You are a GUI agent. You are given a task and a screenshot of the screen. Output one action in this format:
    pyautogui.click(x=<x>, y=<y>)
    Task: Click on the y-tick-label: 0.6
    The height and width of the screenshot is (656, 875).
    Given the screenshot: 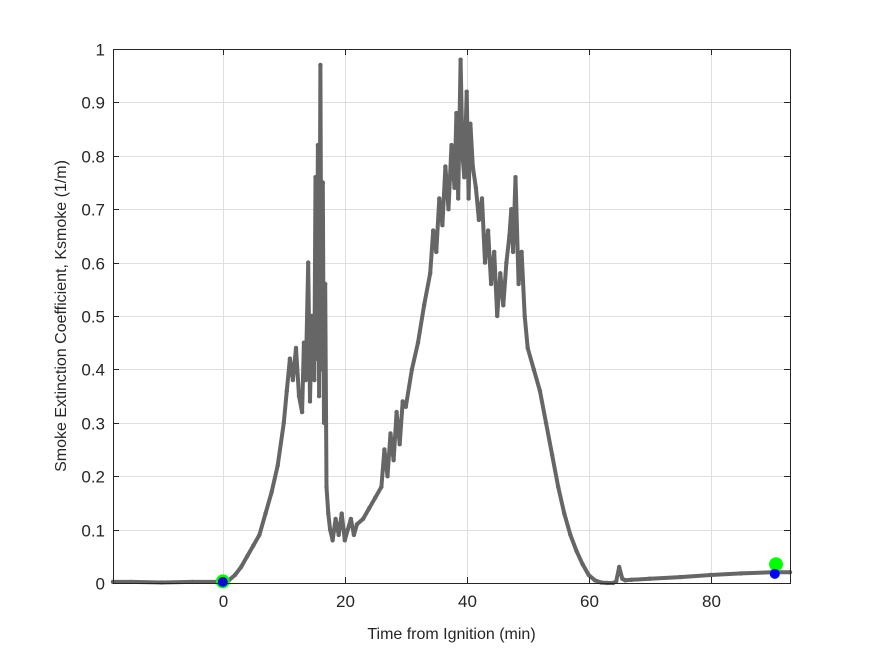 What is the action you would take?
    pyautogui.click(x=93, y=264)
    